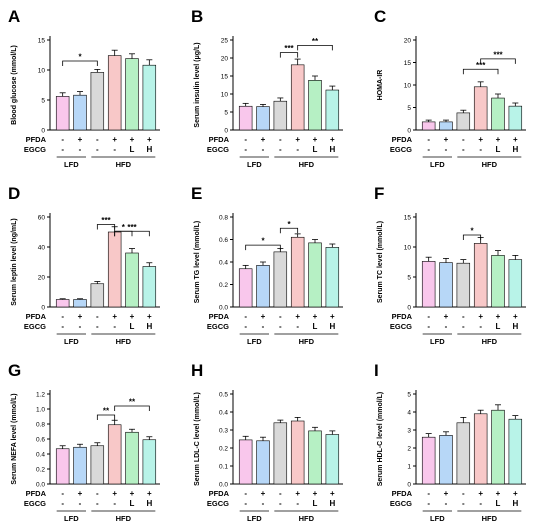 The height and width of the screenshot is (530, 550). What do you see at coordinates (307, 164) in the screenshot?
I see `group-label-hfd: HFD` at bounding box center [307, 164].